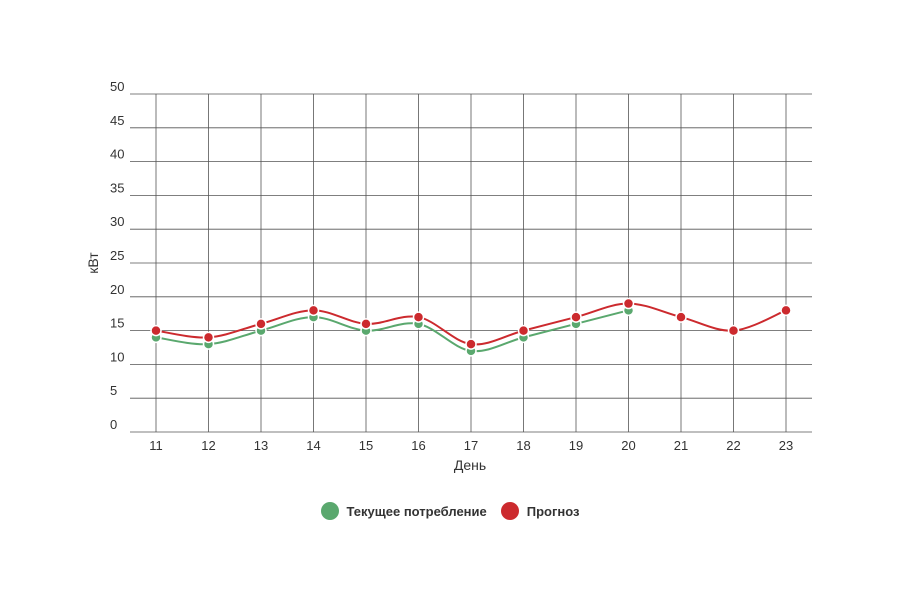 This screenshot has width=900, height=600. I want to click on y-tick-label: 30, so click(117, 221).